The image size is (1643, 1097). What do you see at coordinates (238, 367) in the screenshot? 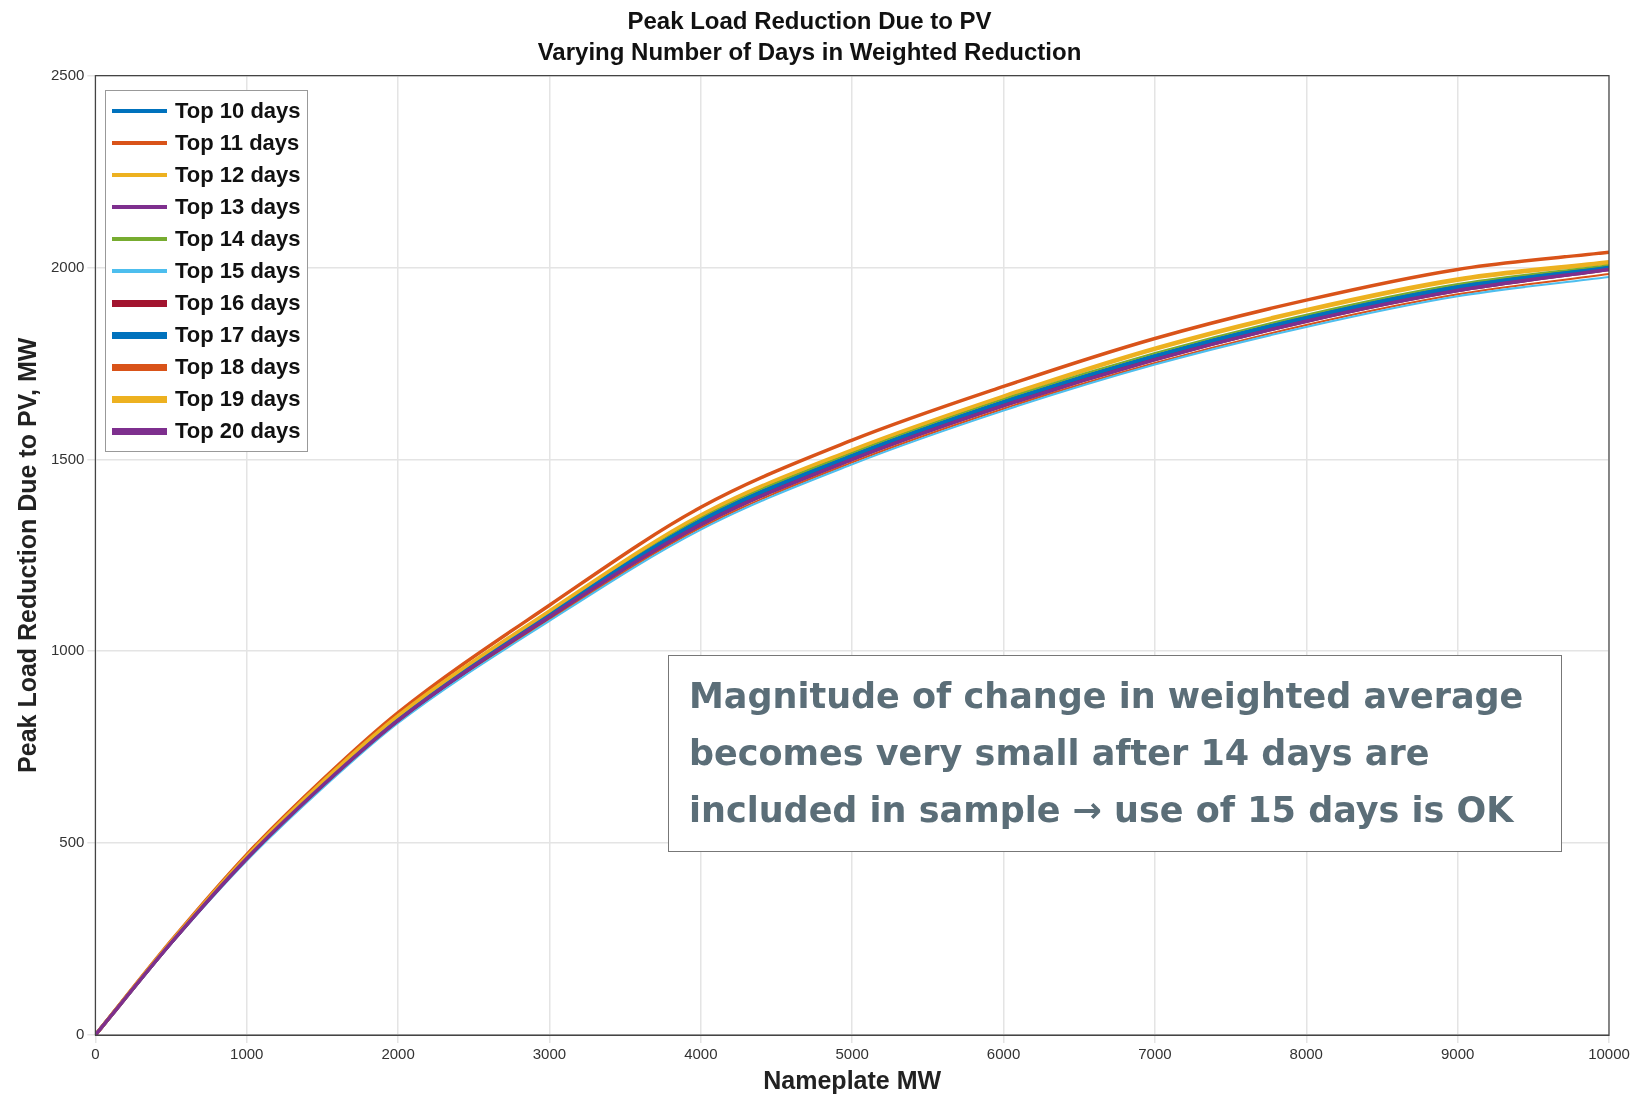
I see `legend-label: Top 18 days` at bounding box center [238, 367].